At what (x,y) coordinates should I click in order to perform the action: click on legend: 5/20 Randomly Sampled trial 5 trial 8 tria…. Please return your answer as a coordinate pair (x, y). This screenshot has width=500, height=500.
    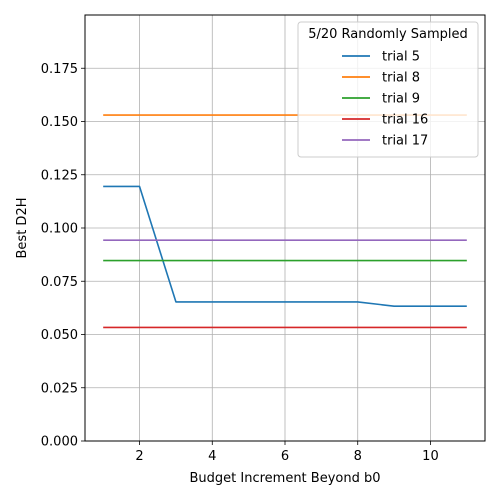
    Looking at the image, I should click on (388, 89).